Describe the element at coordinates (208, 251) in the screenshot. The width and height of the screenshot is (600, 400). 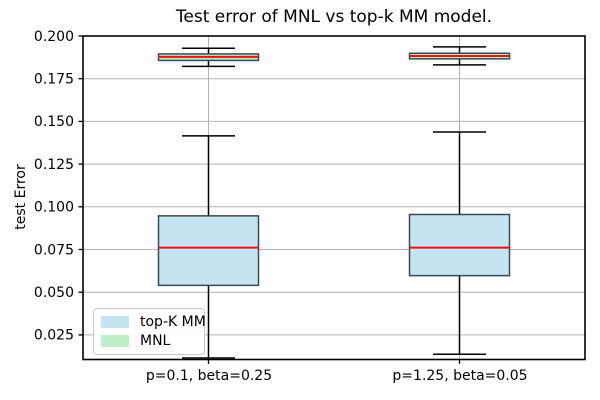
I see `box-top-k-mm-group1` at that location.